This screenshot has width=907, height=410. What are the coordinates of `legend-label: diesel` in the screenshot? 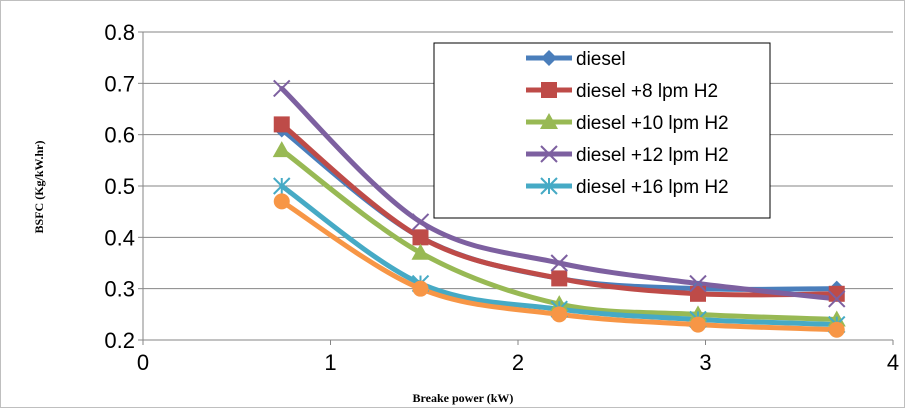 It's located at (601, 59).